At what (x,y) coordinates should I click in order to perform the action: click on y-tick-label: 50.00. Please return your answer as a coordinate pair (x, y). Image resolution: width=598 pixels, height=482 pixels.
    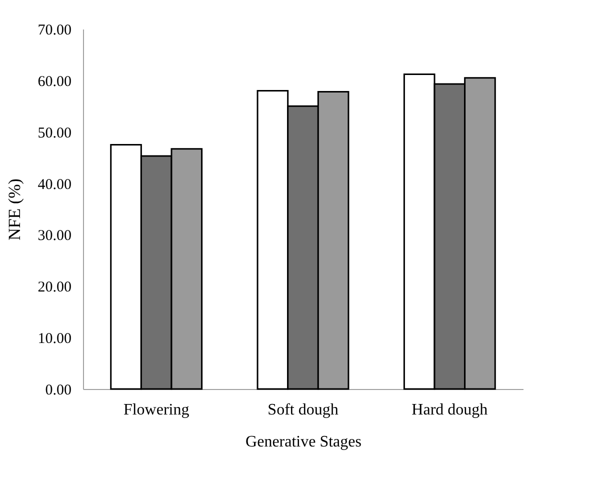
    Looking at the image, I should click on (55, 133).